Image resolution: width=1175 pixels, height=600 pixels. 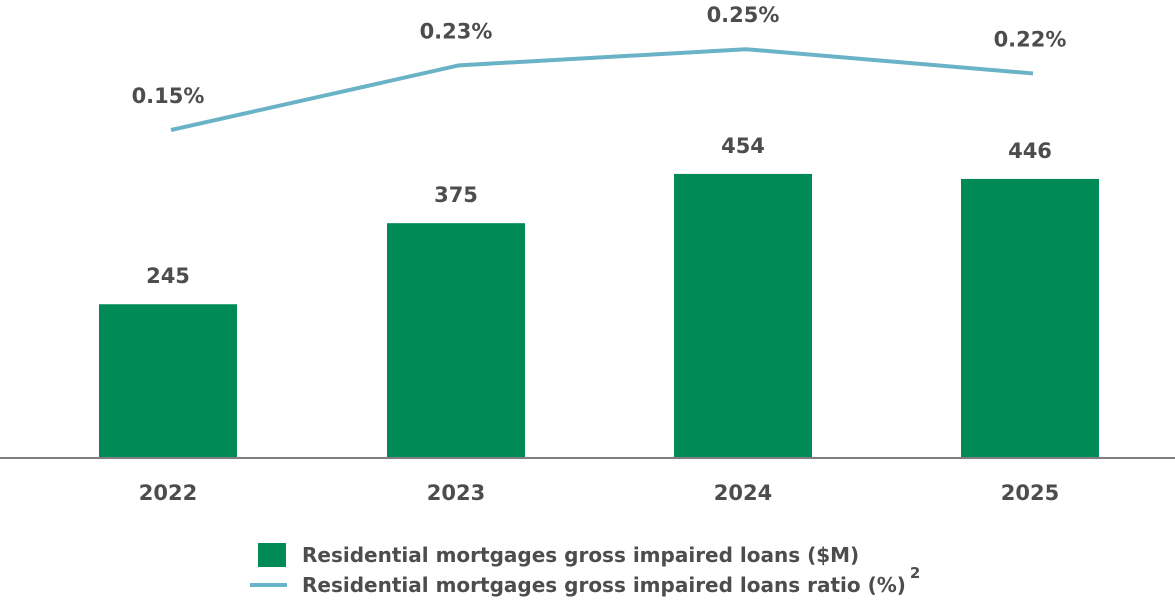 I want to click on bar-2023, so click(x=456, y=340).